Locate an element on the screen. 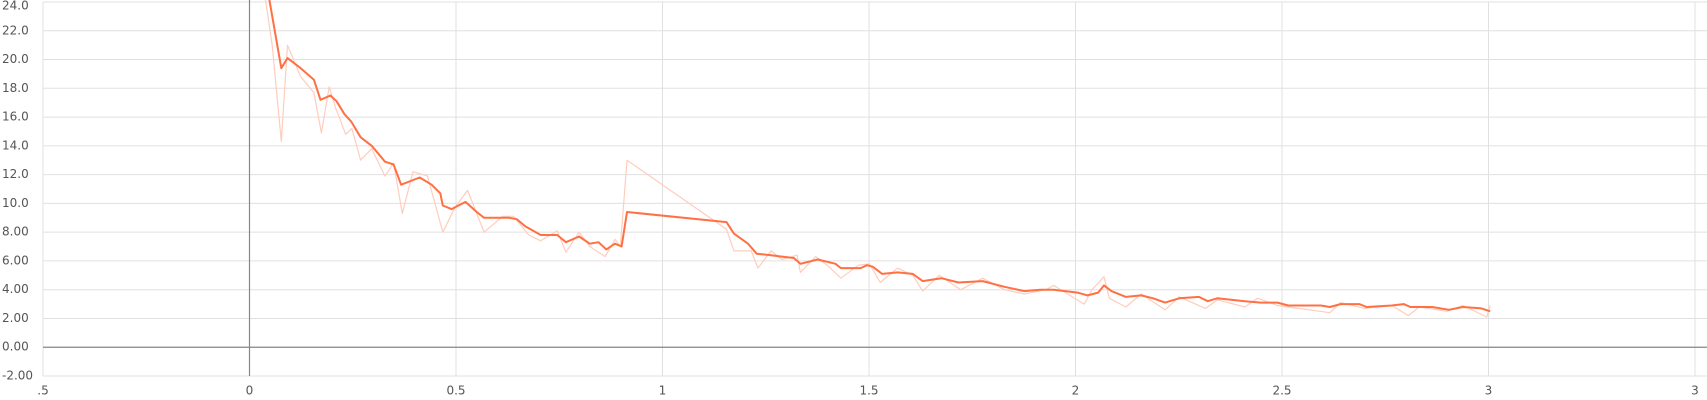  y-tick-label: 6.00 is located at coordinates (15, 260).